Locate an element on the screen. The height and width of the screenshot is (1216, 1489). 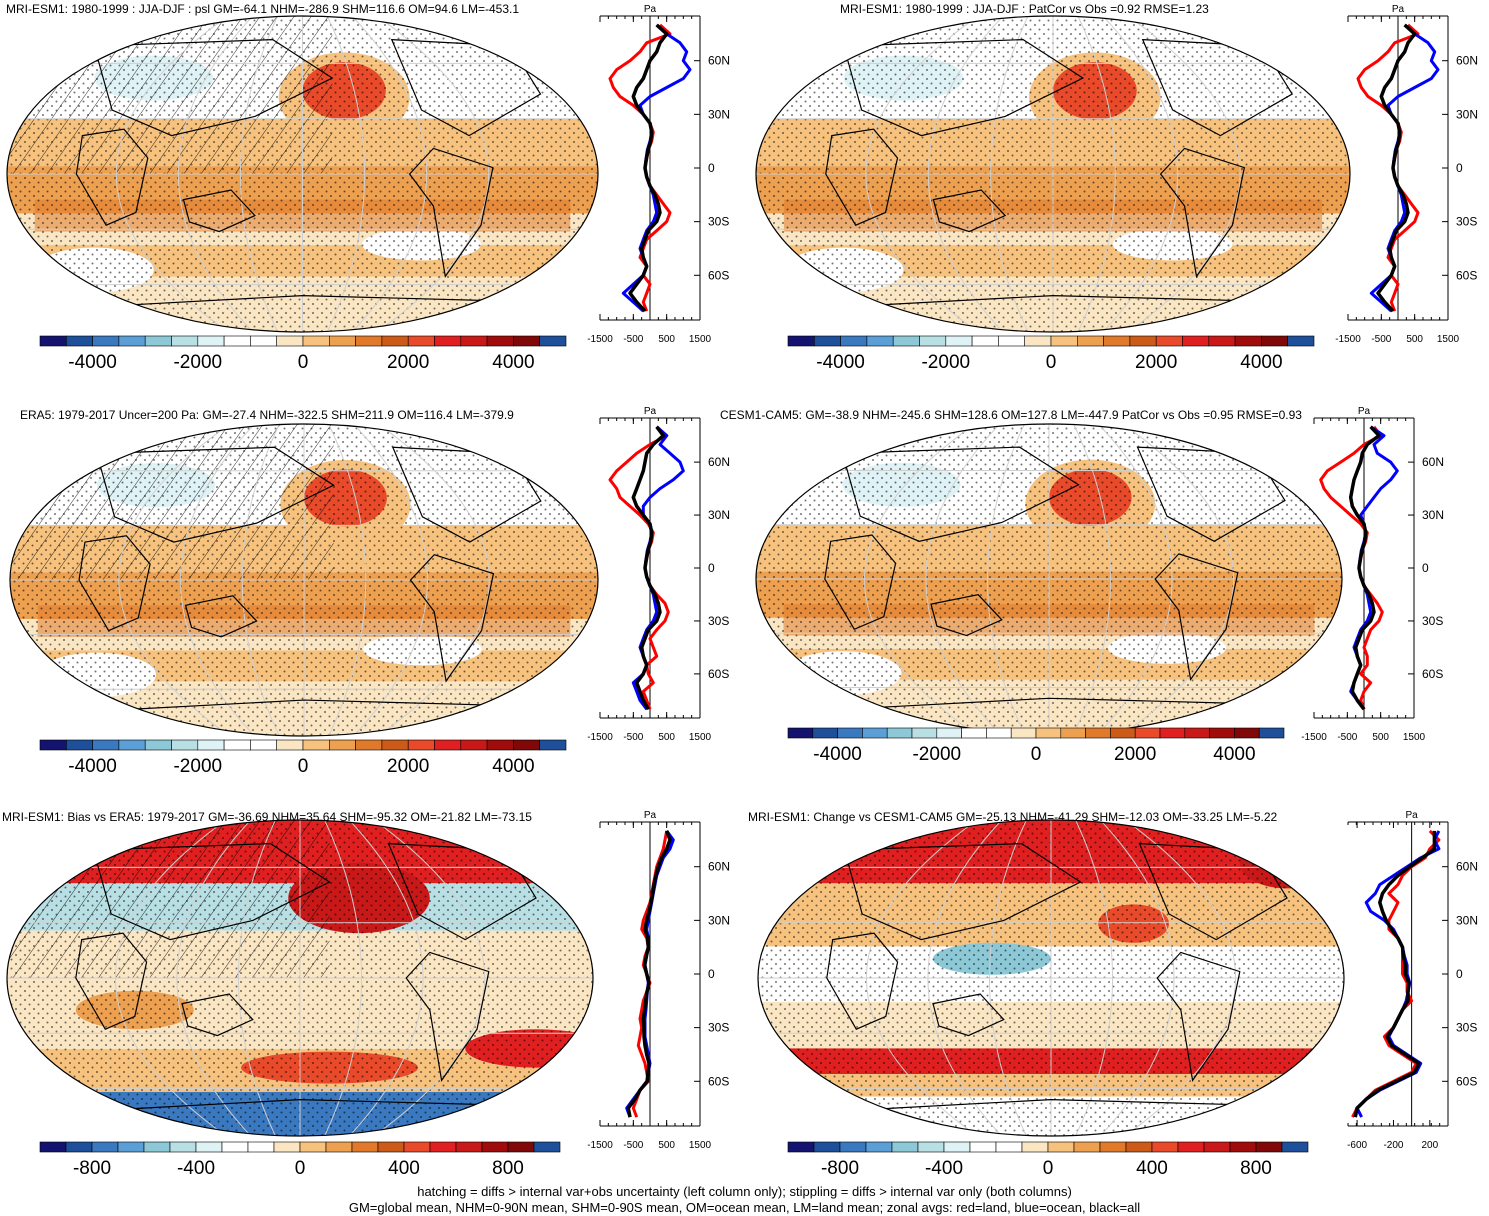
zonal-xtick-label: 500 is located at coordinates (1414, 339).